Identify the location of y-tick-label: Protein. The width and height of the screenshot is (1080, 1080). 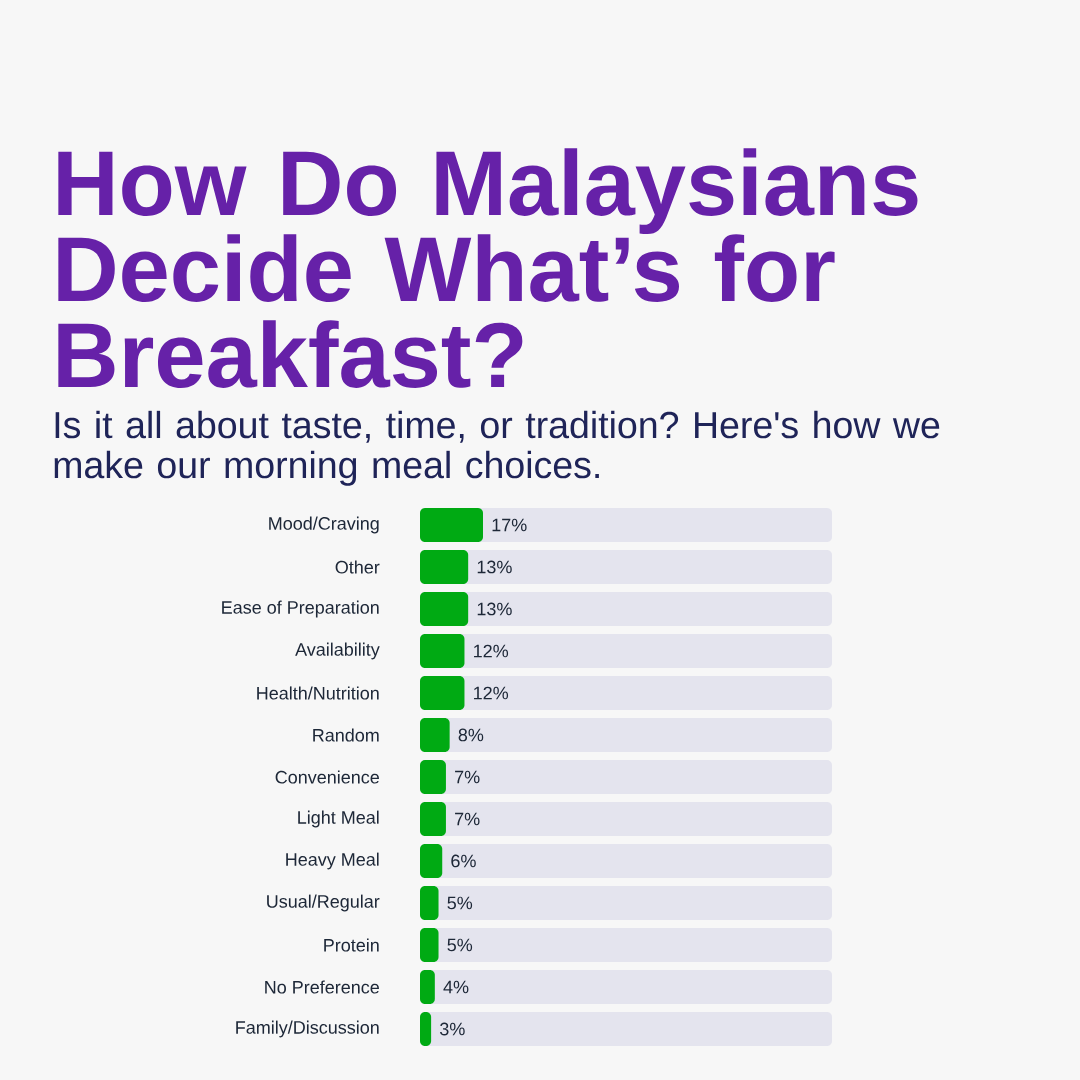
(351, 945).